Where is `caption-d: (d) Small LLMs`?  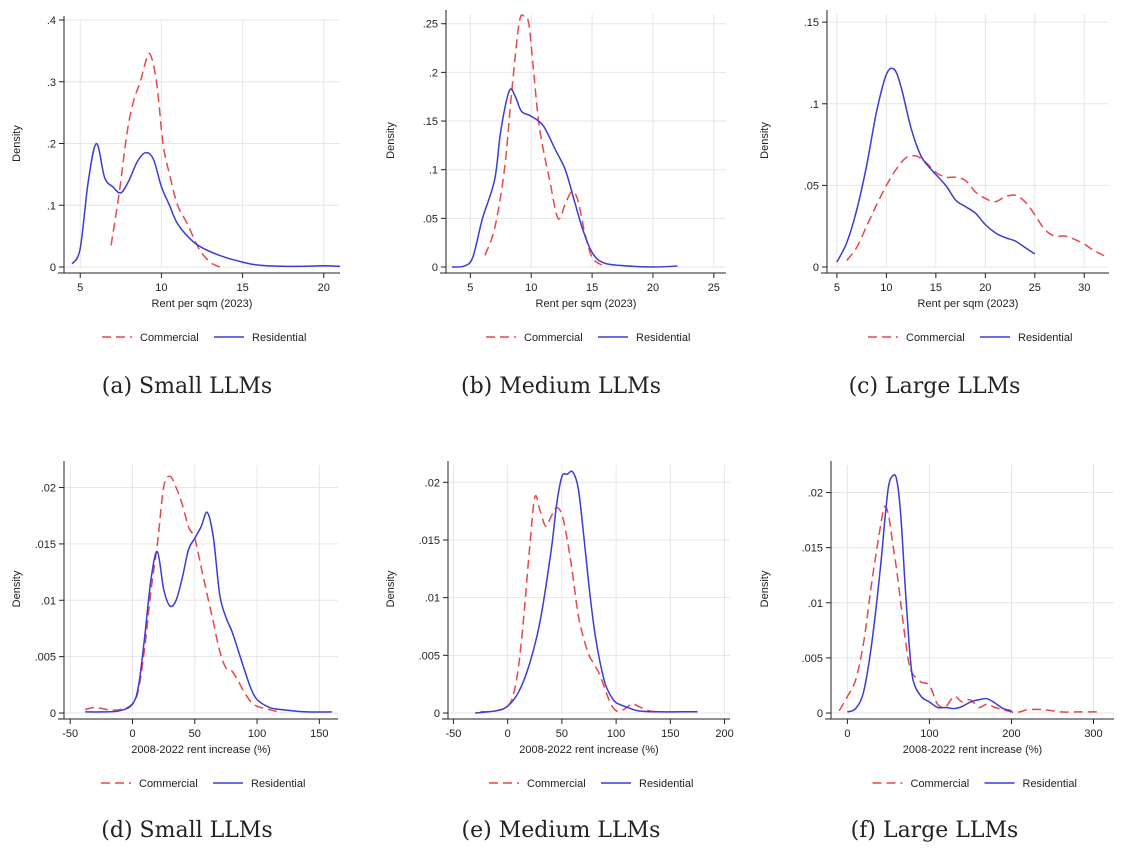
caption-d: (d) Small LLMs is located at coordinates (187, 830).